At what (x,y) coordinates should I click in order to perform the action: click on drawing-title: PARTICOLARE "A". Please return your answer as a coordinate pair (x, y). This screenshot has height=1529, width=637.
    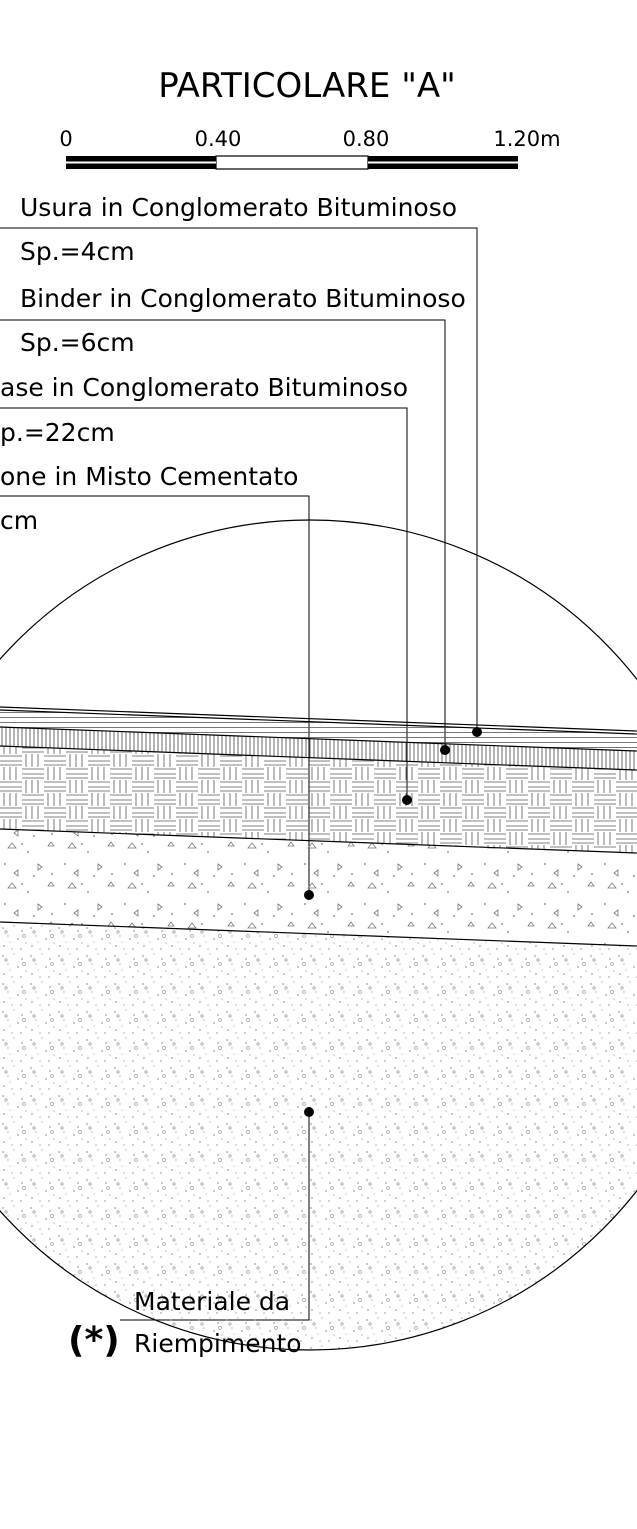
    Looking at the image, I should click on (306, 86).